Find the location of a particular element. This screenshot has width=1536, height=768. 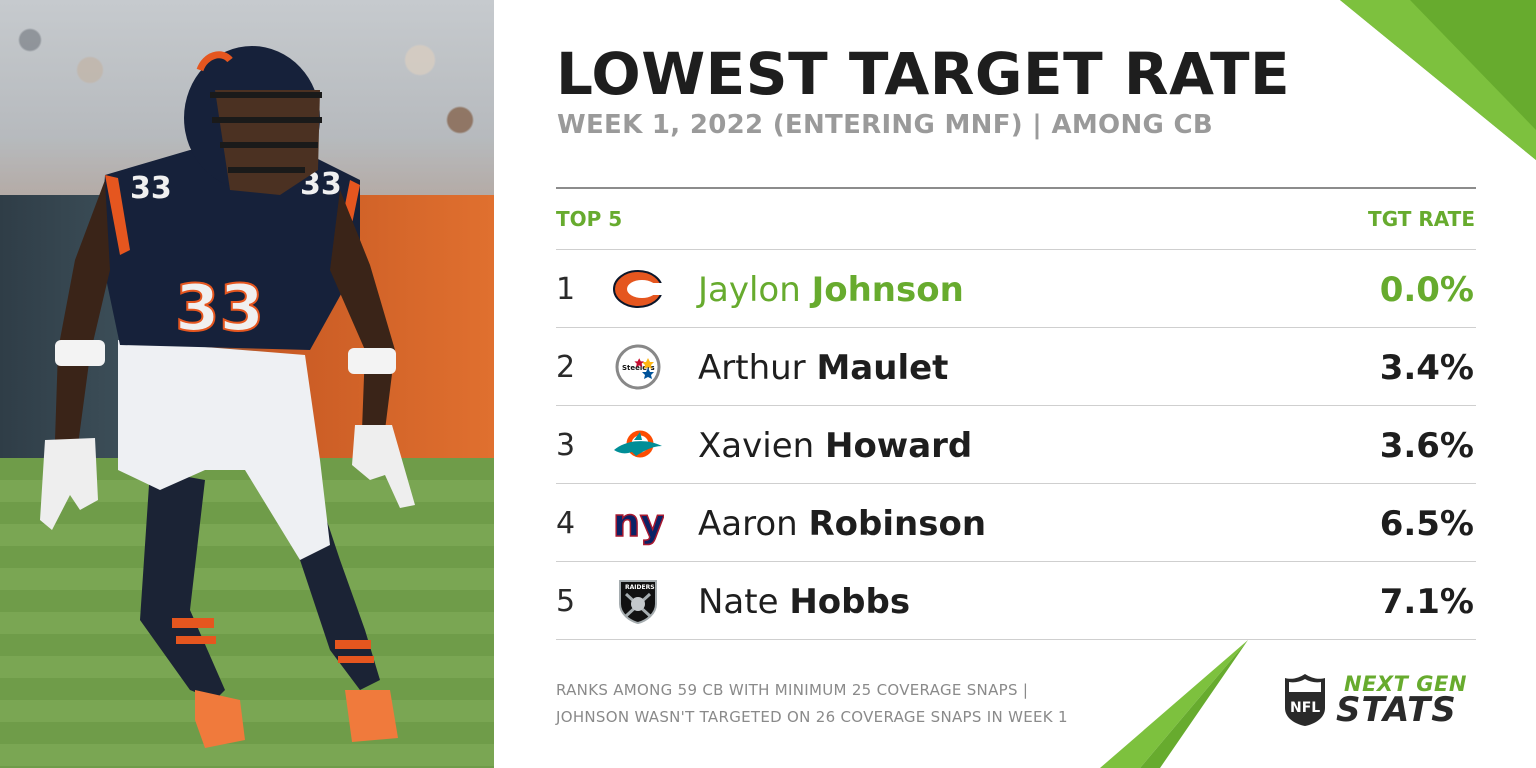

dolphins-logo-icon is located at coordinates (638, 444).